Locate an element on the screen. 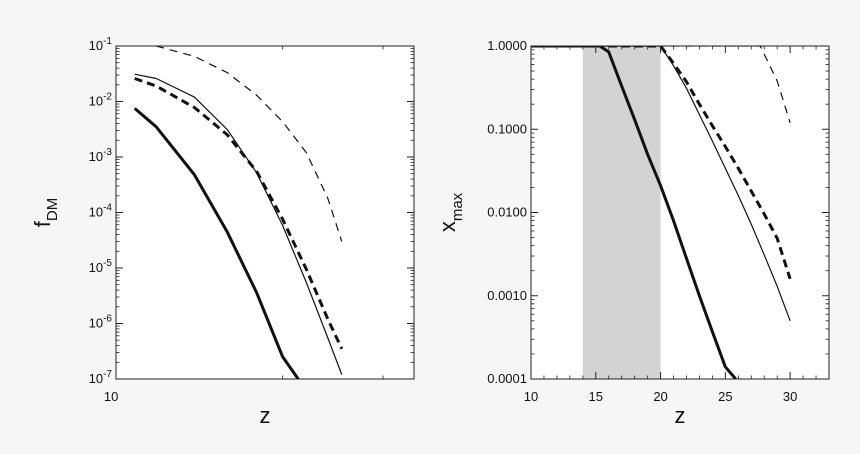  y-tick-label: 0.0010 is located at coordinates (507, 295).